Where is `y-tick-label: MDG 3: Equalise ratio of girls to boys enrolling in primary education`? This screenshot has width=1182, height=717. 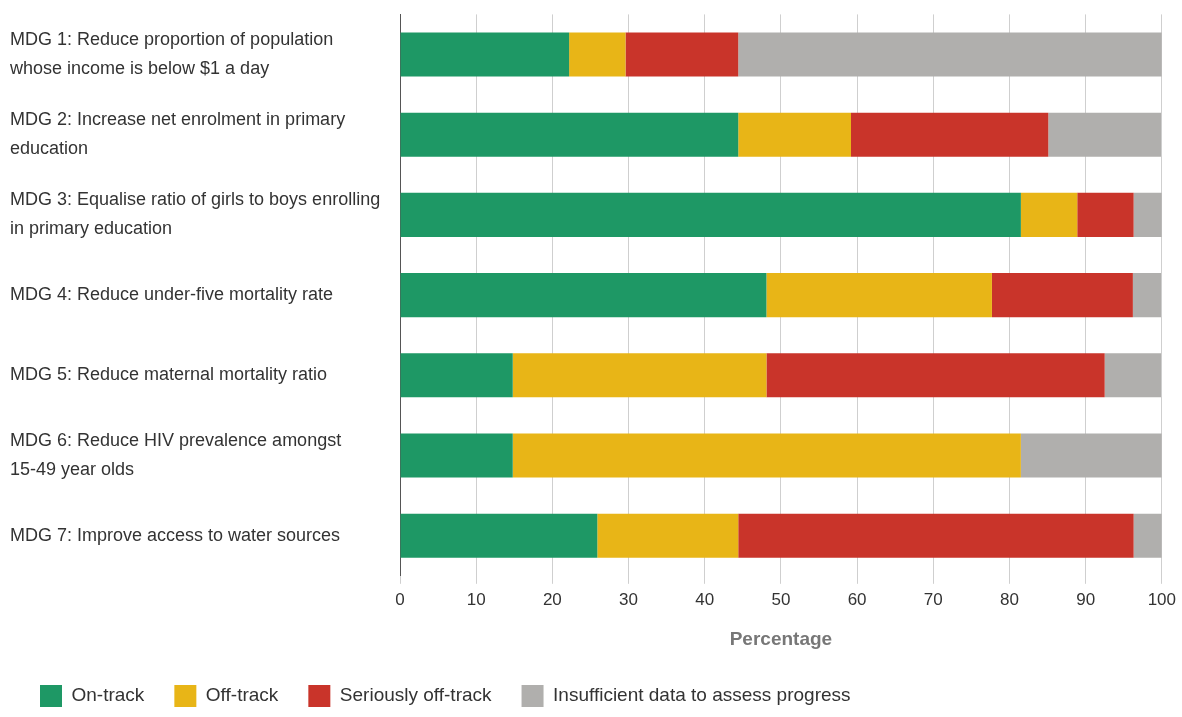
y-tick-label: MDG 3: Equalise ratio of girls to boys enrolling in primary education is located at coordinates (195, 214).